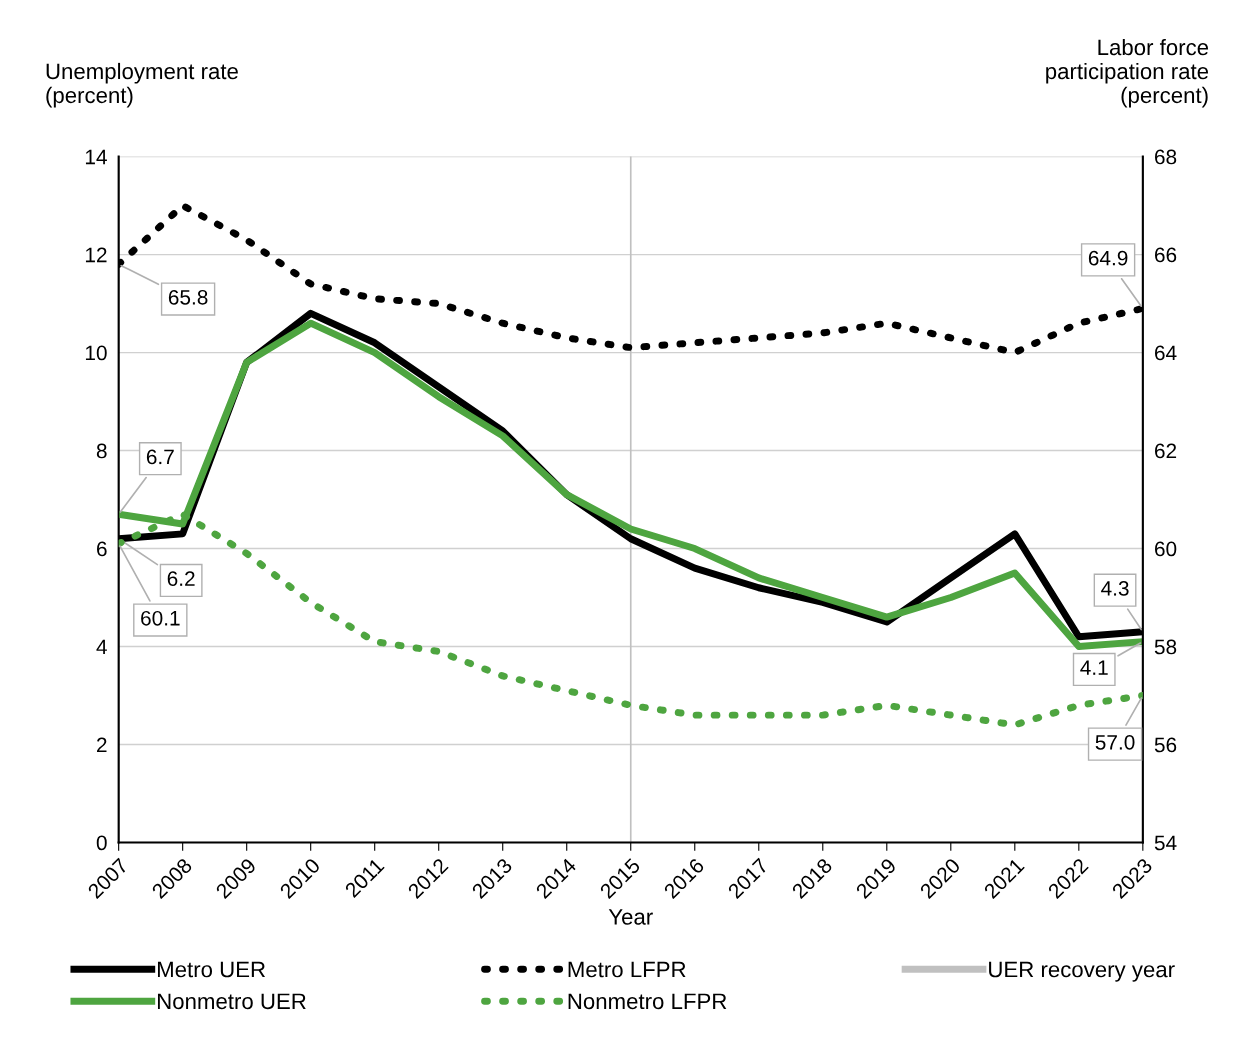 The width and height of the screenshot is (1249, 1044). I want to click on legend-label: UER recovery year, so click(1082, 971).